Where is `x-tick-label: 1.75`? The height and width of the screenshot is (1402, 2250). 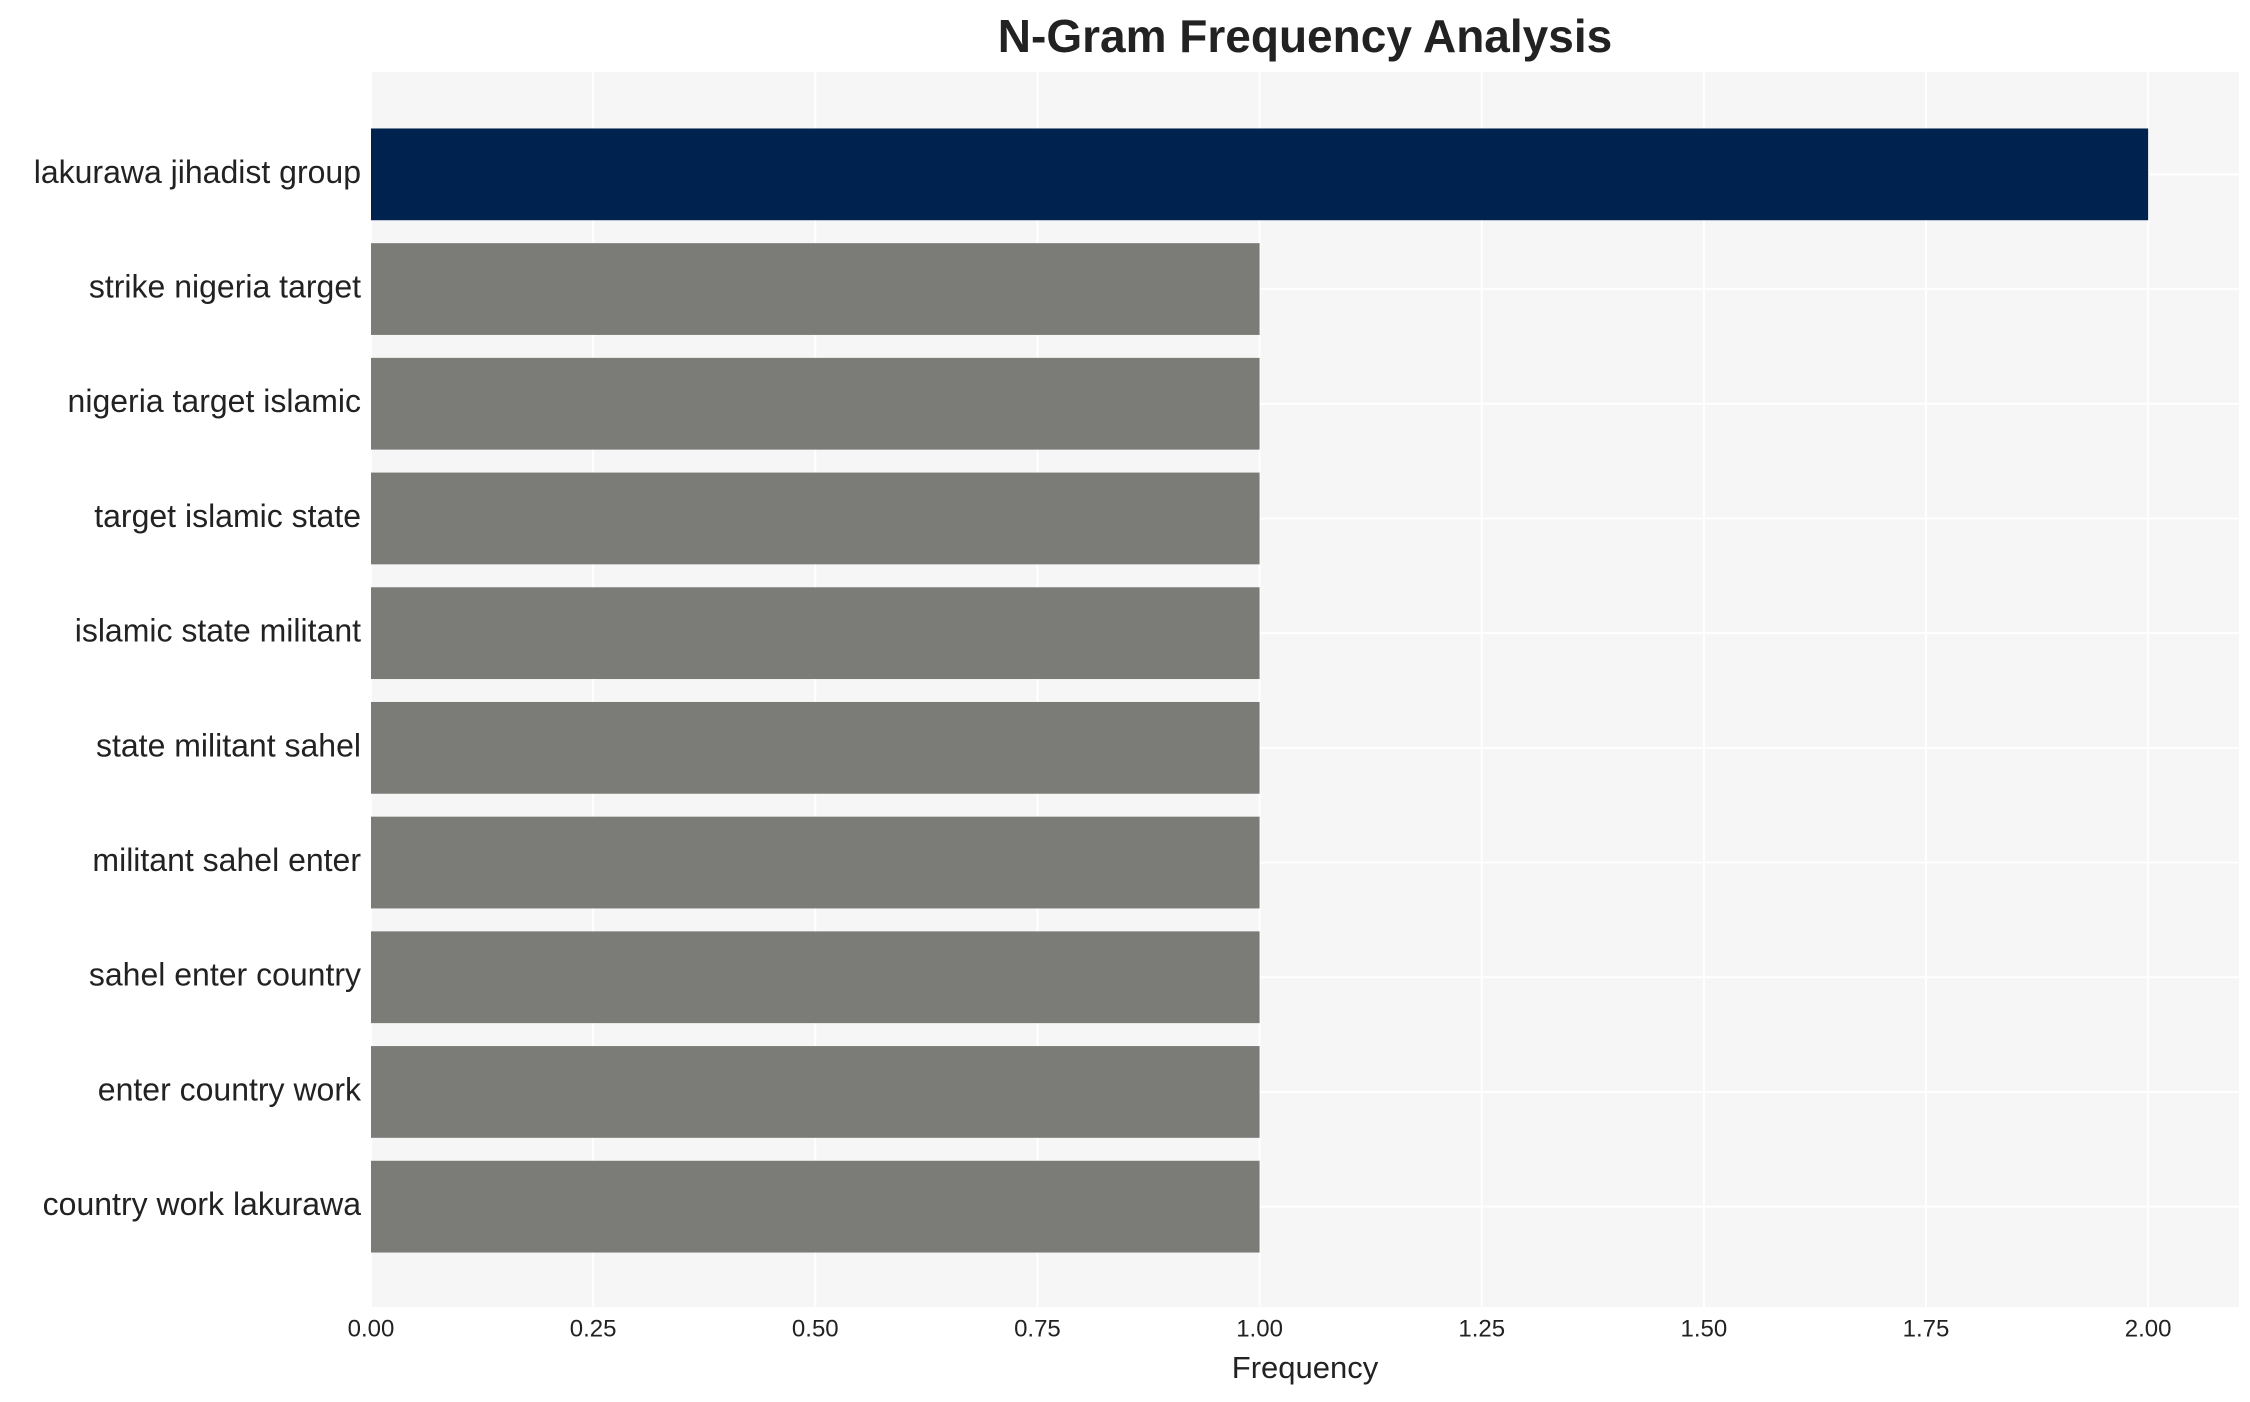
x-tick-label: 1.75 is located at coordinates (1926, 1328).